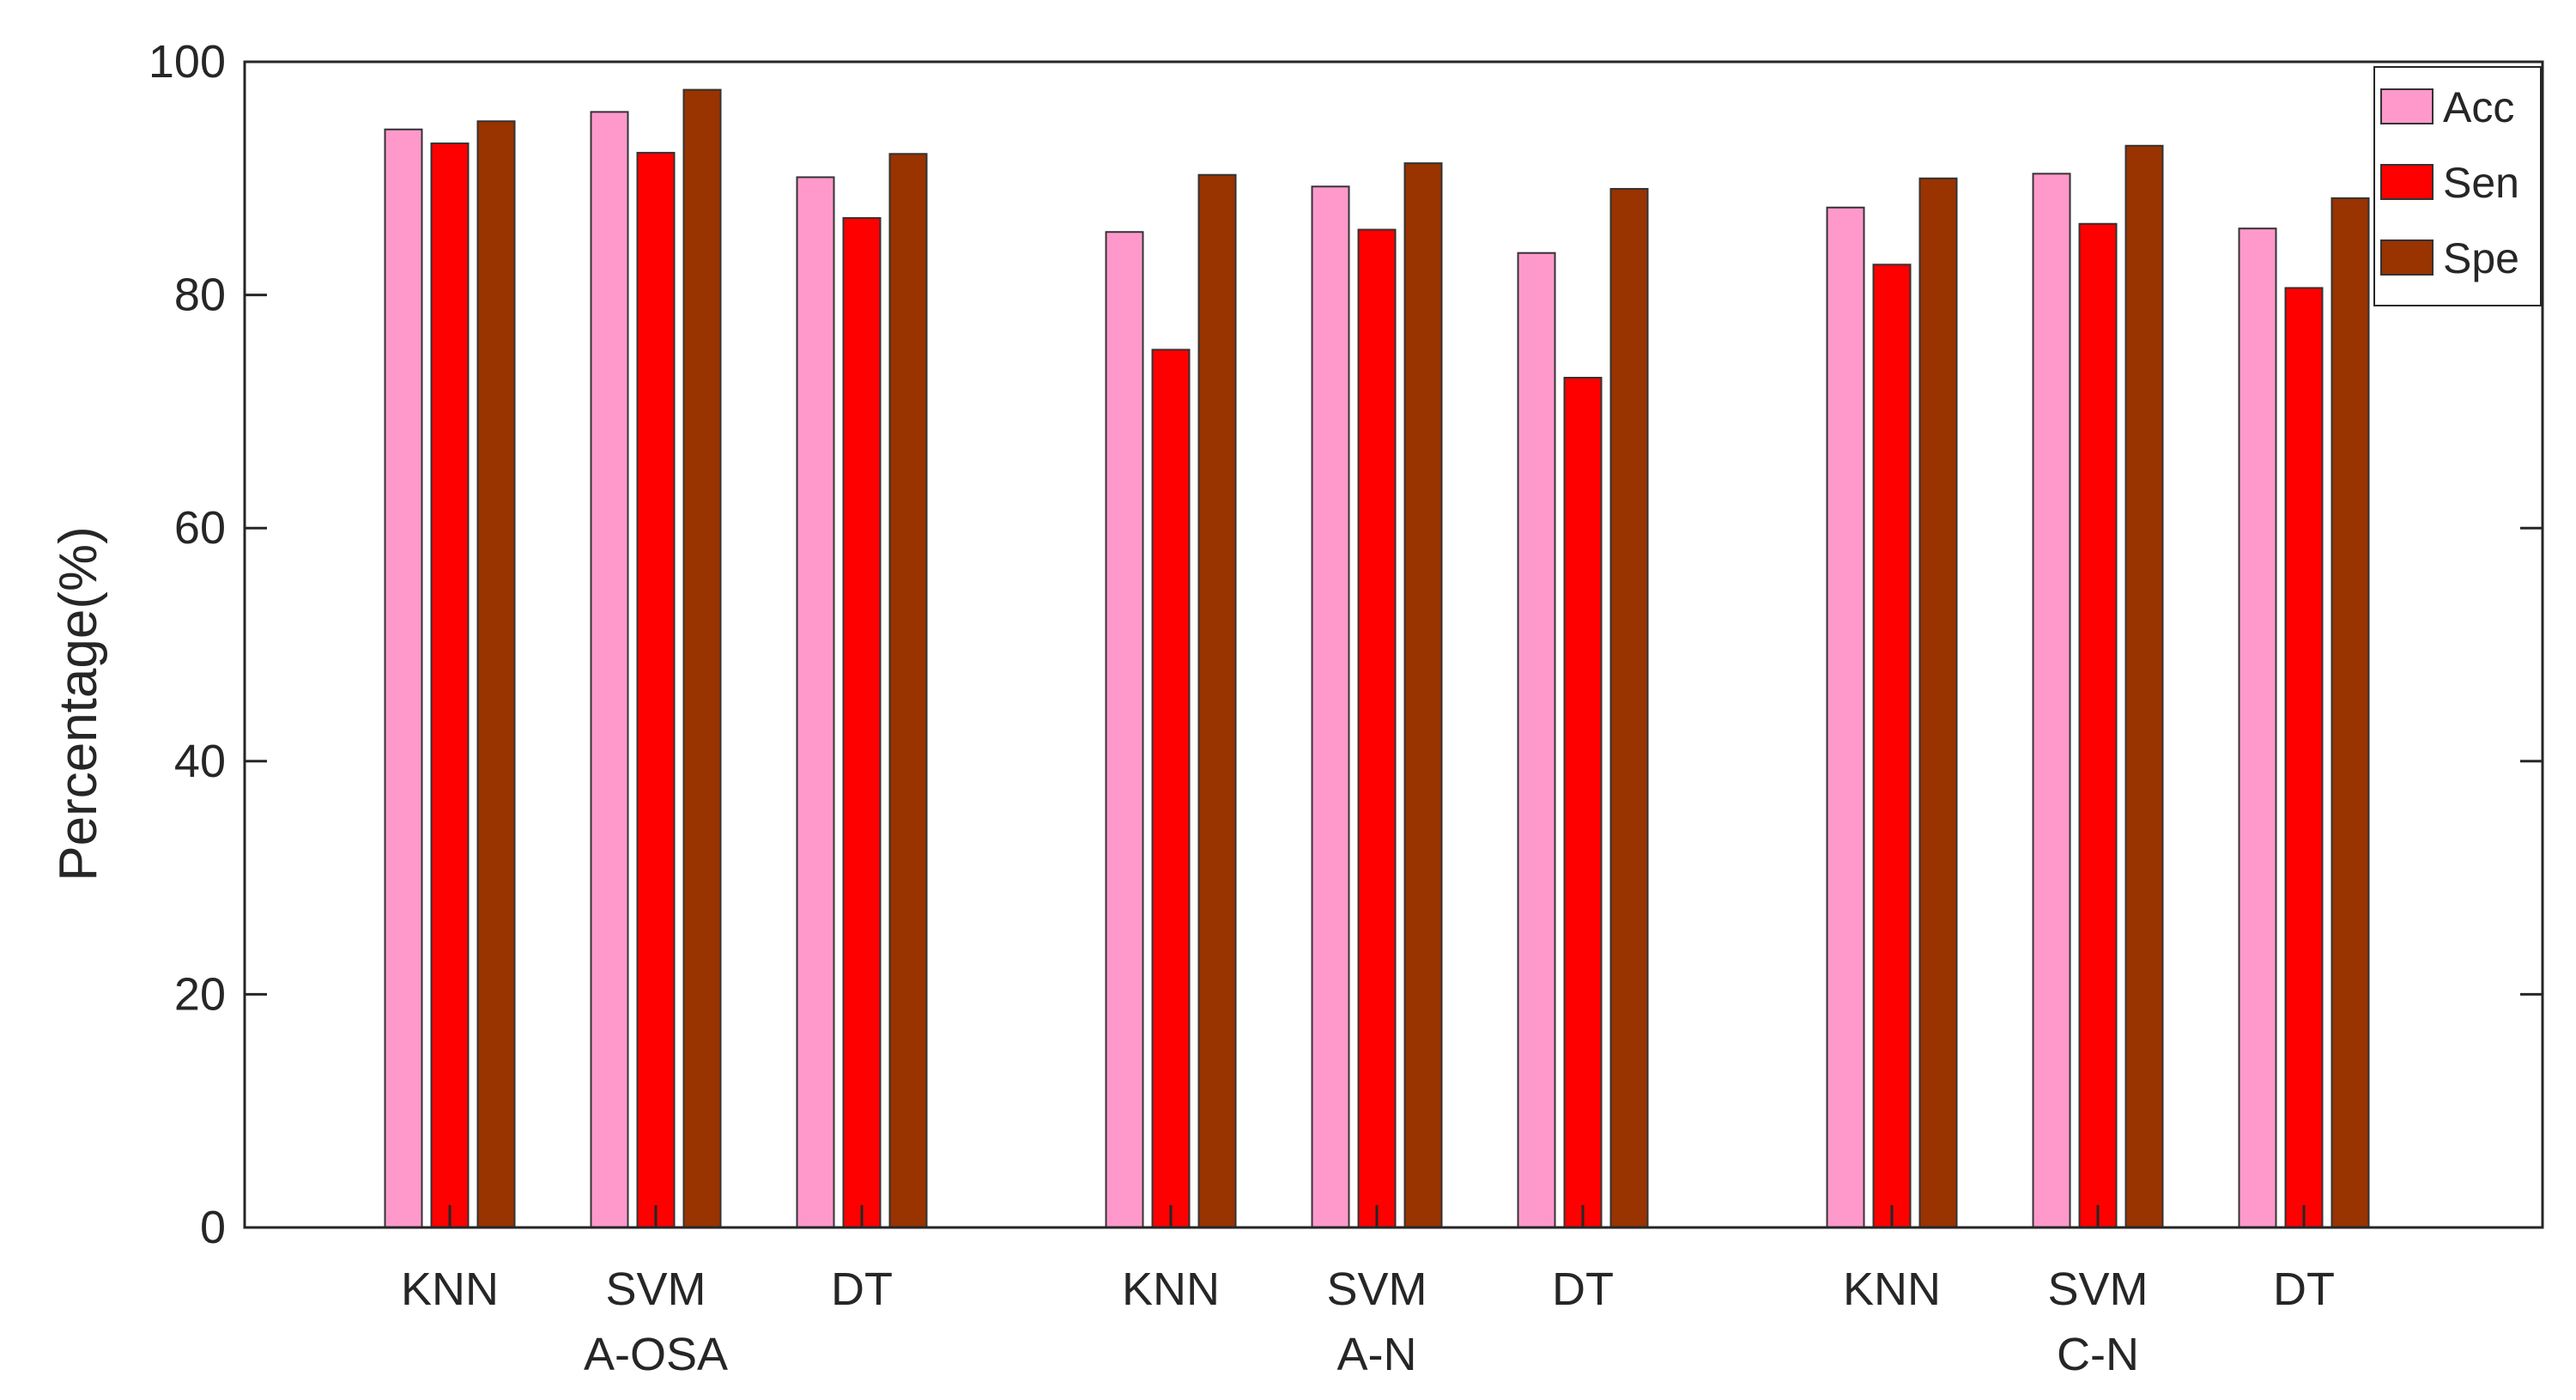 Image resolution: width=2576 pixels, height=1400 pixels. I want to click on y-tick-label: 0, so click(213, 1228).